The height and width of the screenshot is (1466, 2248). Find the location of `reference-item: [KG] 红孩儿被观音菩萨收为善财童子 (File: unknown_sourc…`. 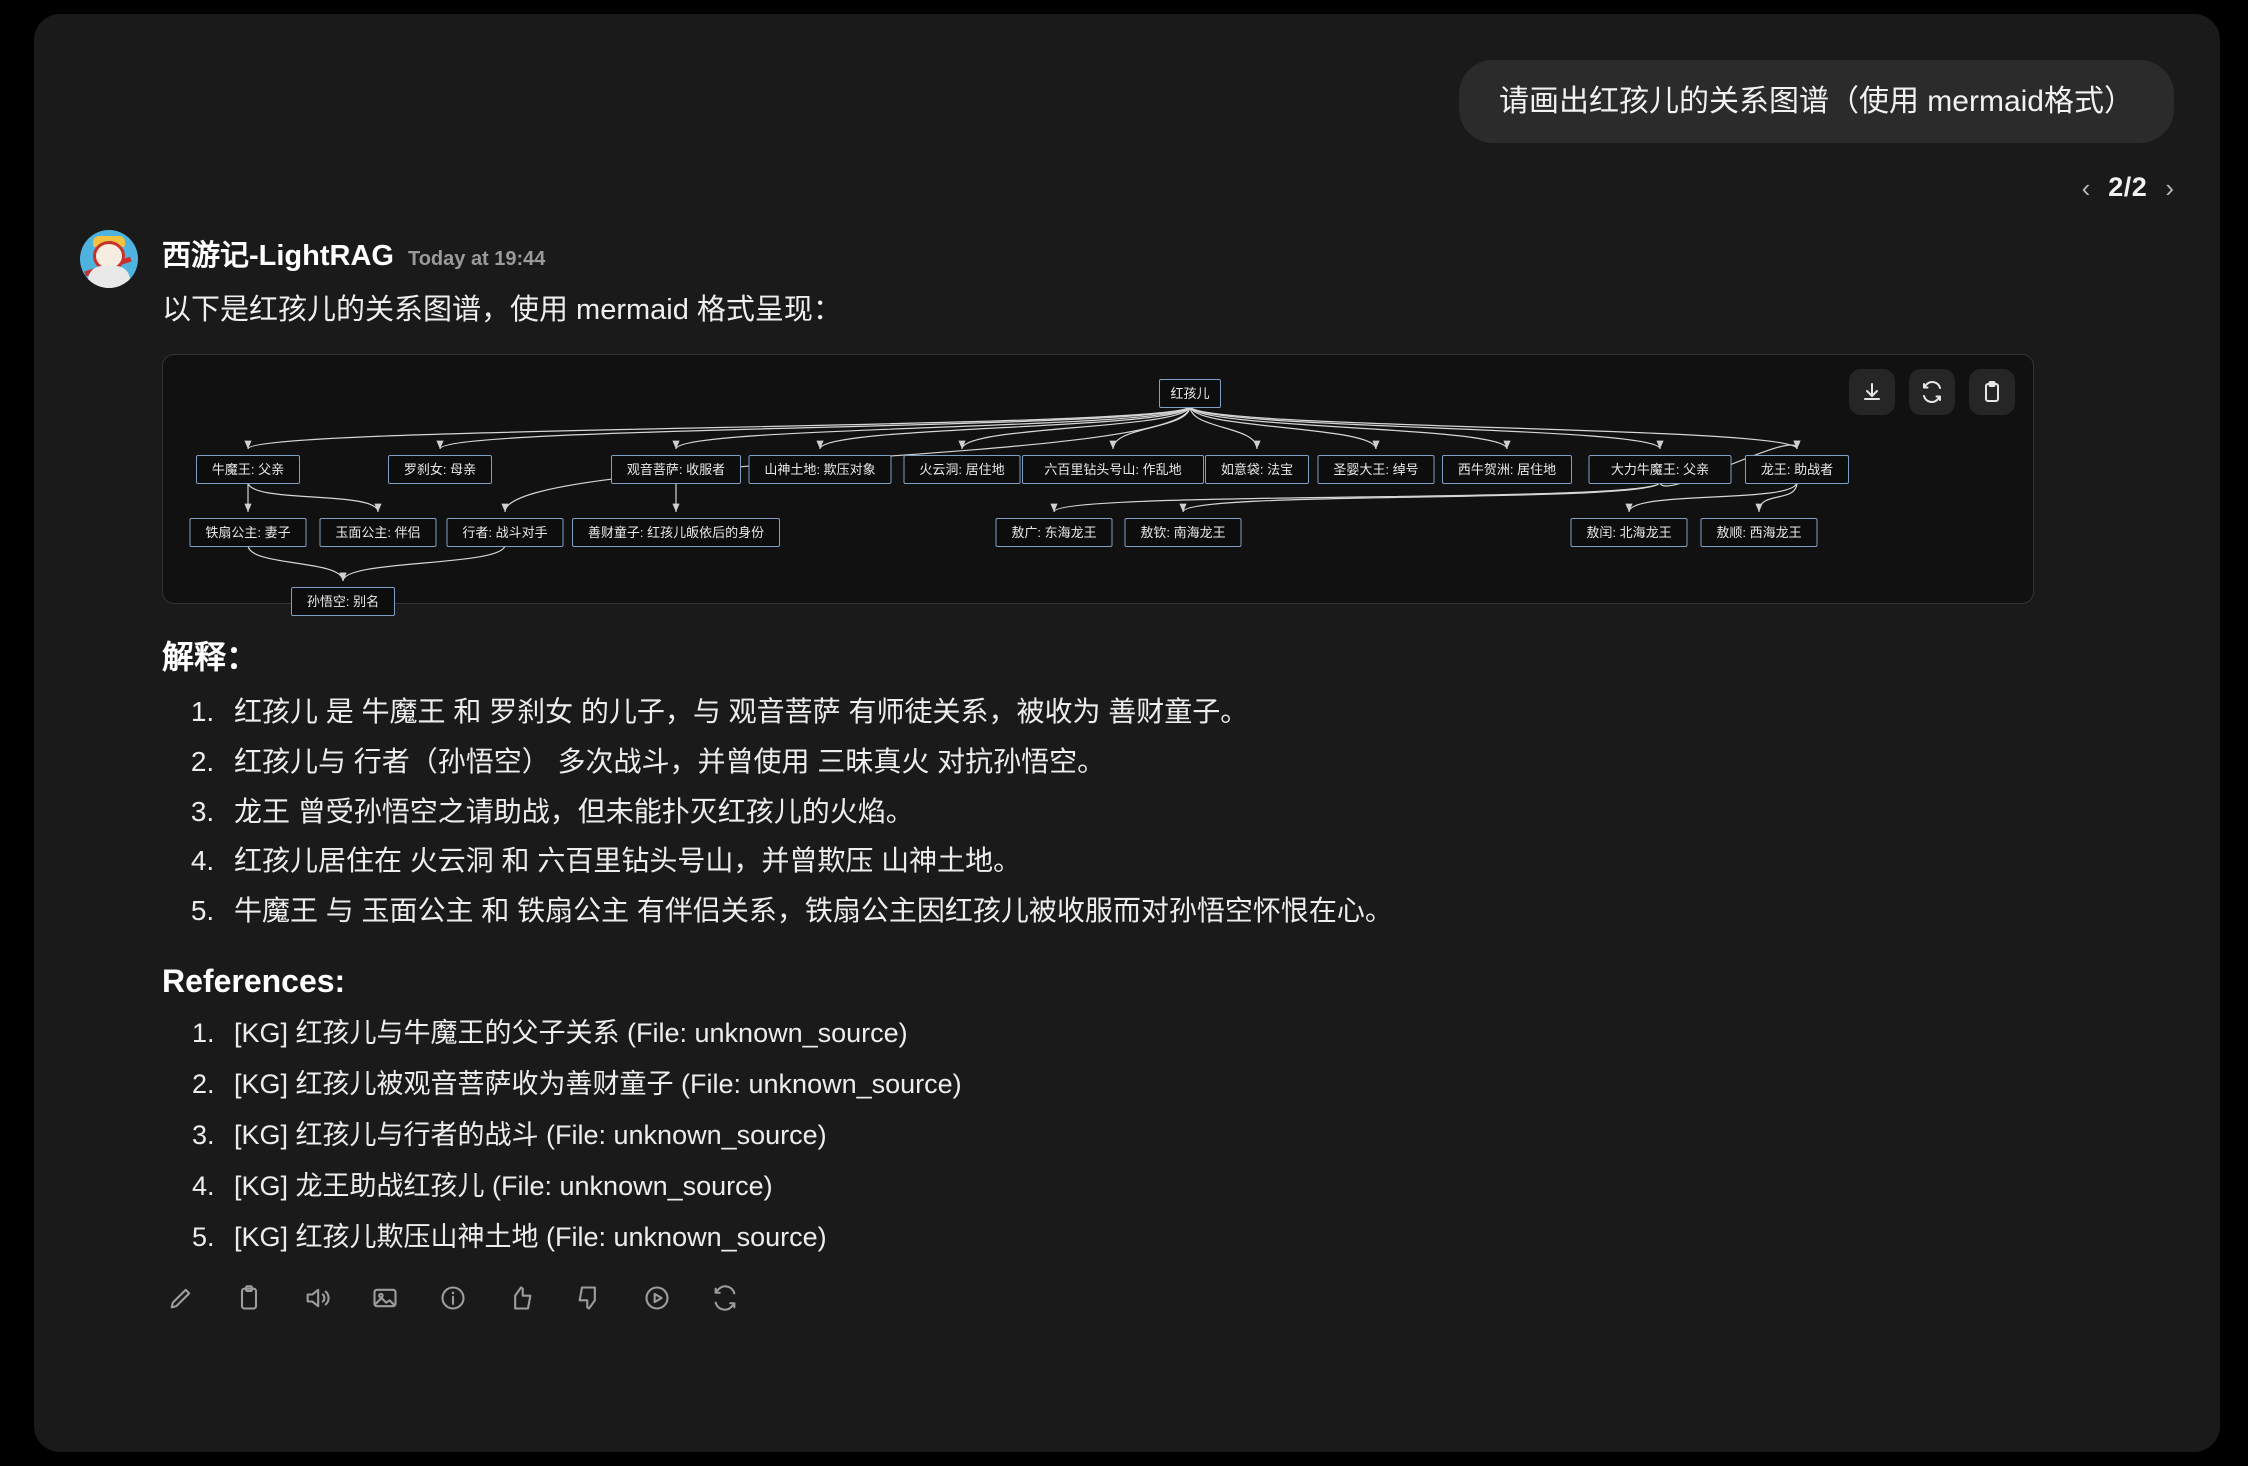

reference-item: [KG] 红孩儿被观音菩萨收为善财童子 (File: unknown_sourc… is located at coordinates (1198, 1084).